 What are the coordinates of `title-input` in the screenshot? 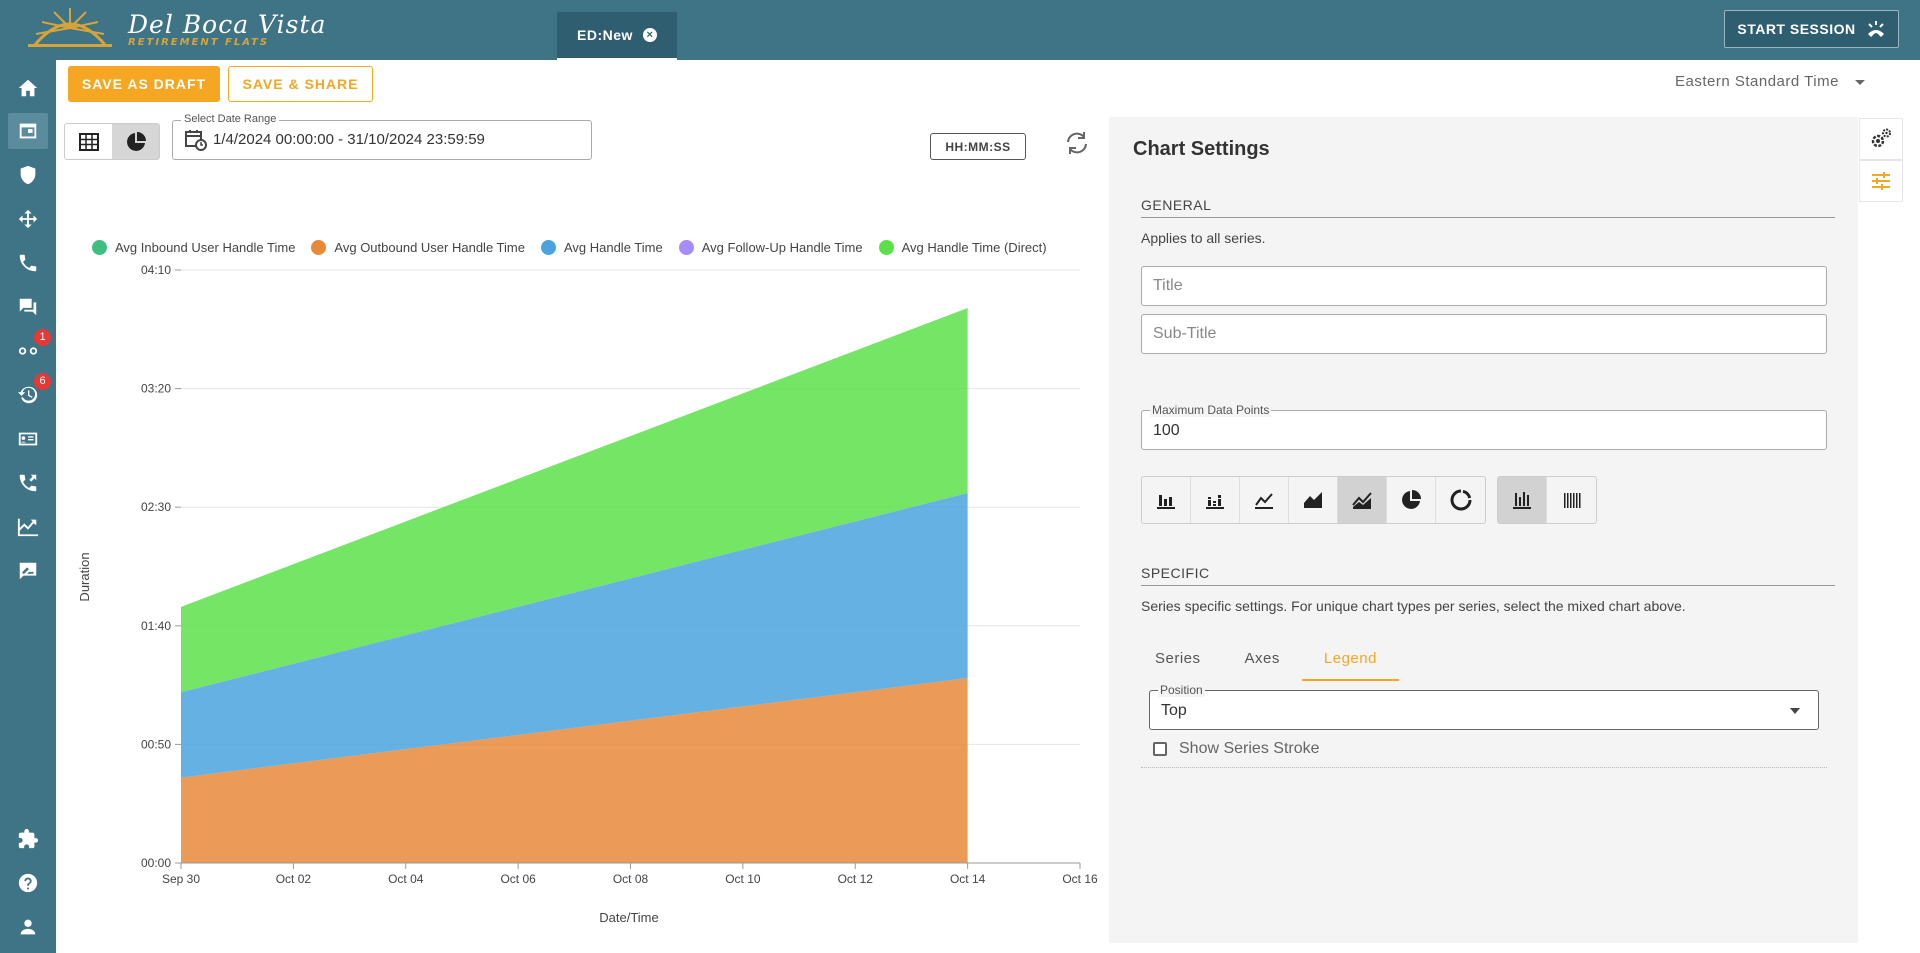 It's located at (1484, 286).